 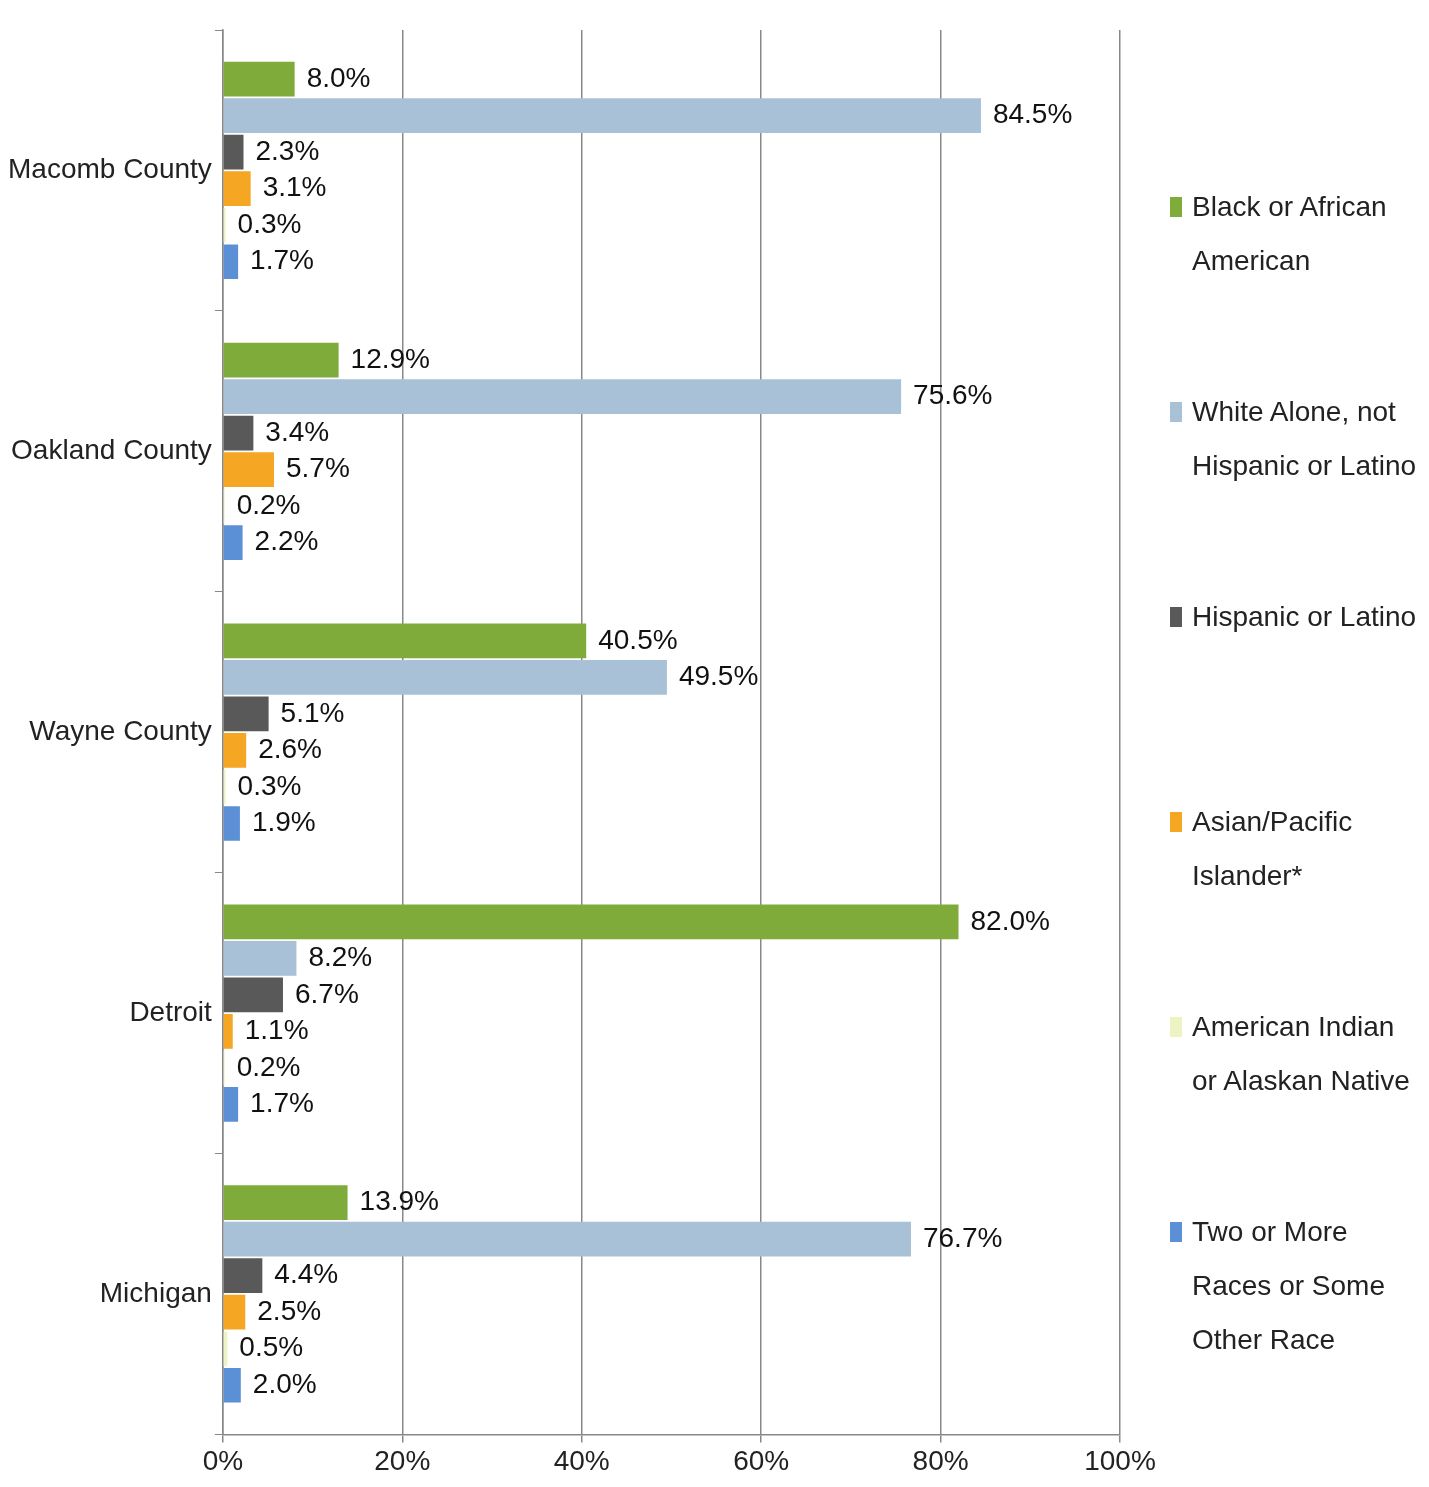 What do you see at coordinates (155, 1292) in the screenshot?
I see `y-tick-label: Michigan` at bounding box center [155, 1292].